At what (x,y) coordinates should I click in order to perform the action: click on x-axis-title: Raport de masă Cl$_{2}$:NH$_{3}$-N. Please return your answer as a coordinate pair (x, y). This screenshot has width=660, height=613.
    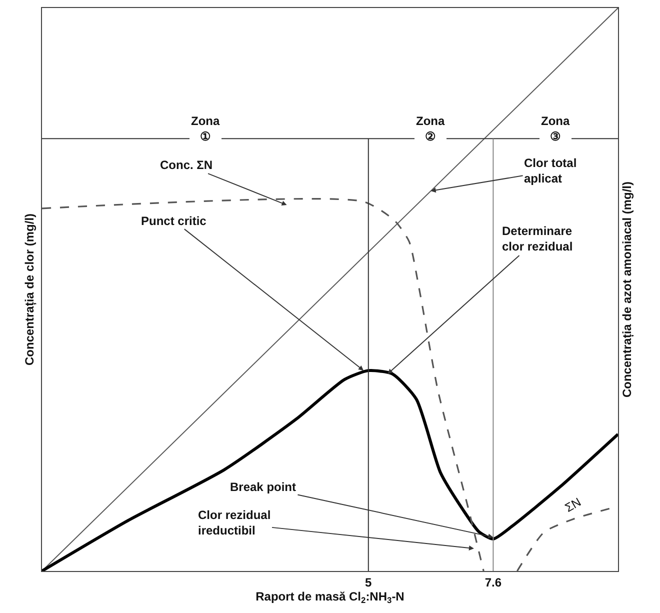
    Looking at the image, I should click on (330, 597).